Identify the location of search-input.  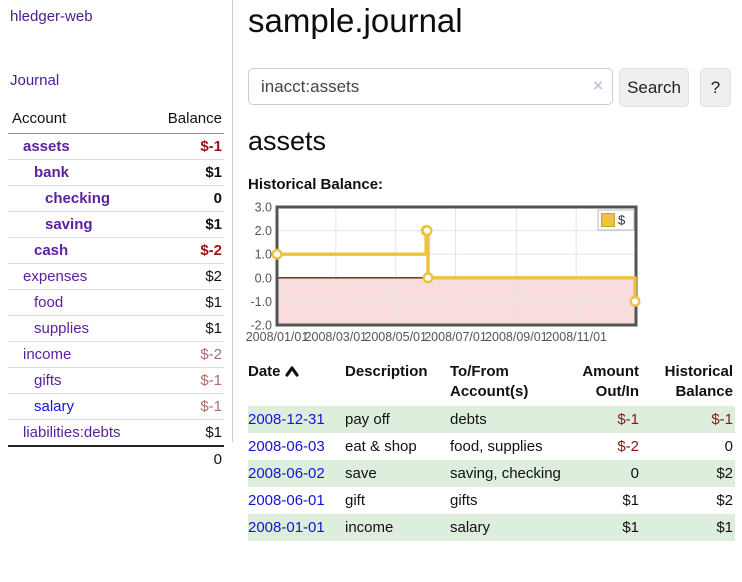
(430, 86).